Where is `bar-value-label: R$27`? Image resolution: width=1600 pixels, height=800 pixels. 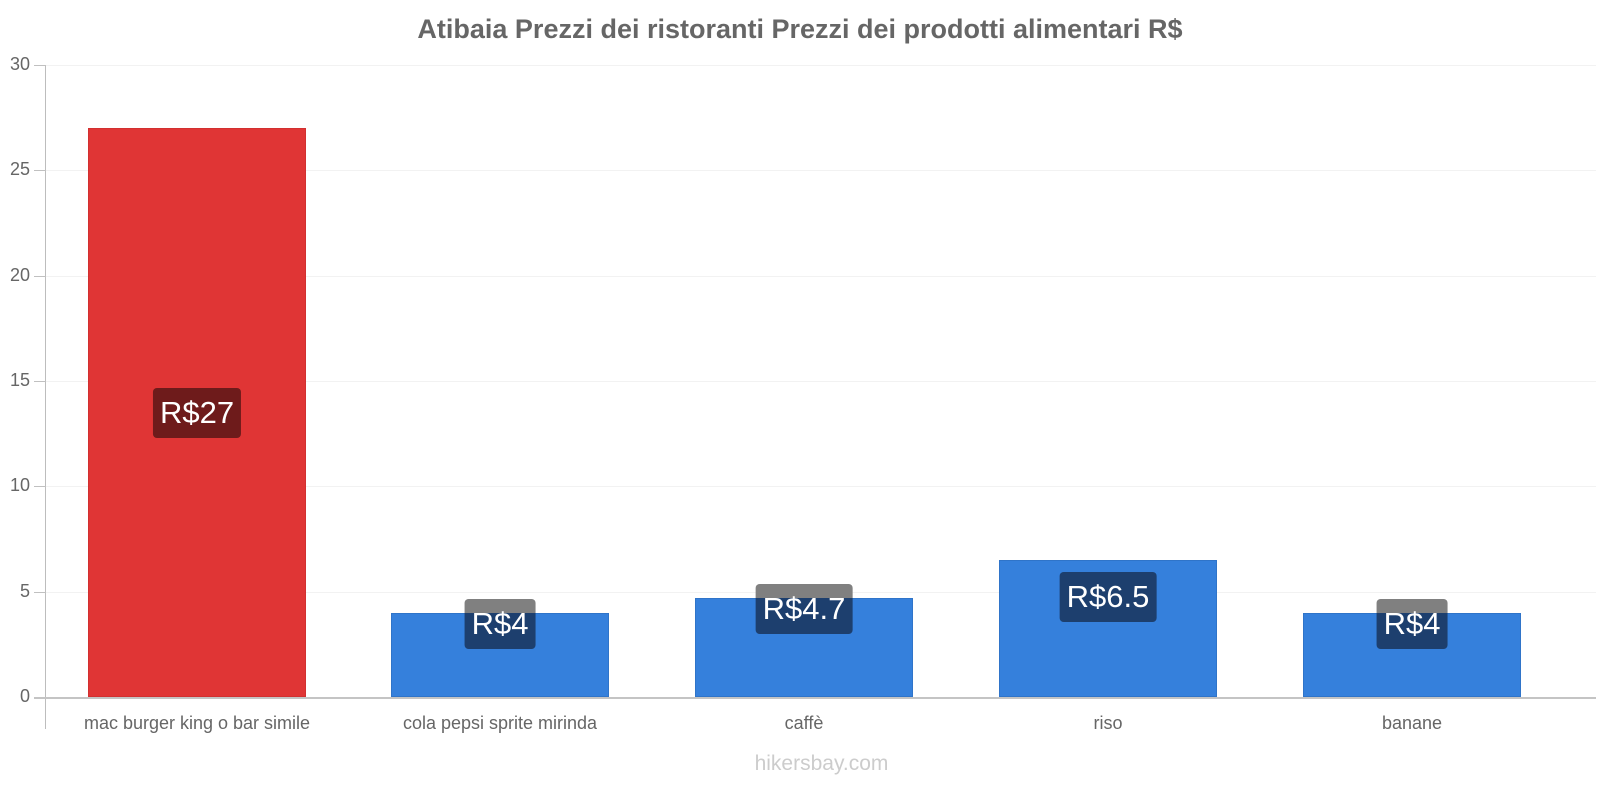
bar-value-label: R$27 is located at coordinates (197, 412).